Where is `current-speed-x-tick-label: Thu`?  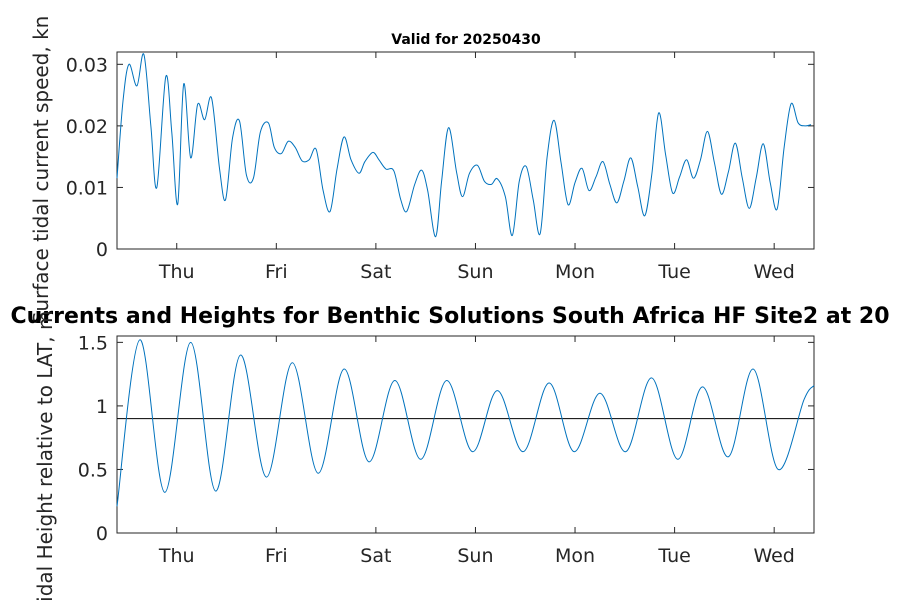
current-speed-x-tick-label: Thu is located at coordinates (176, 272).